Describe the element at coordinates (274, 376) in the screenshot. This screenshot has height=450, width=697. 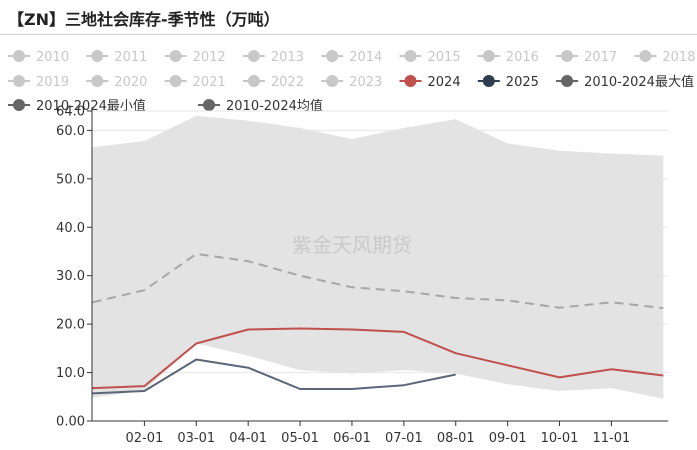
I see `series-line-2025` at that location.